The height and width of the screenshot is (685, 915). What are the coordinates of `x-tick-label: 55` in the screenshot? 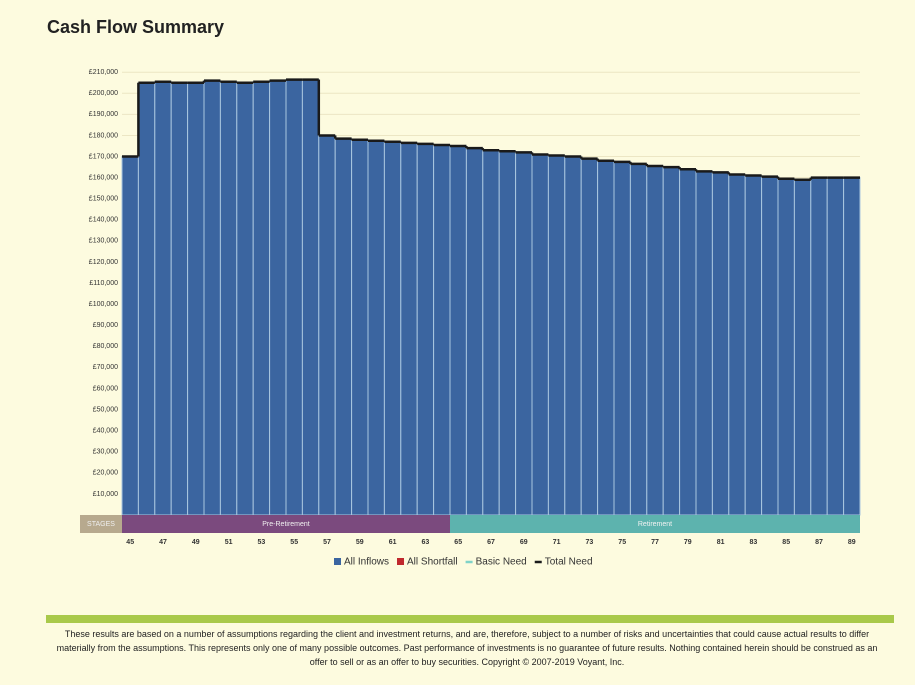 It's located at (294, 542).